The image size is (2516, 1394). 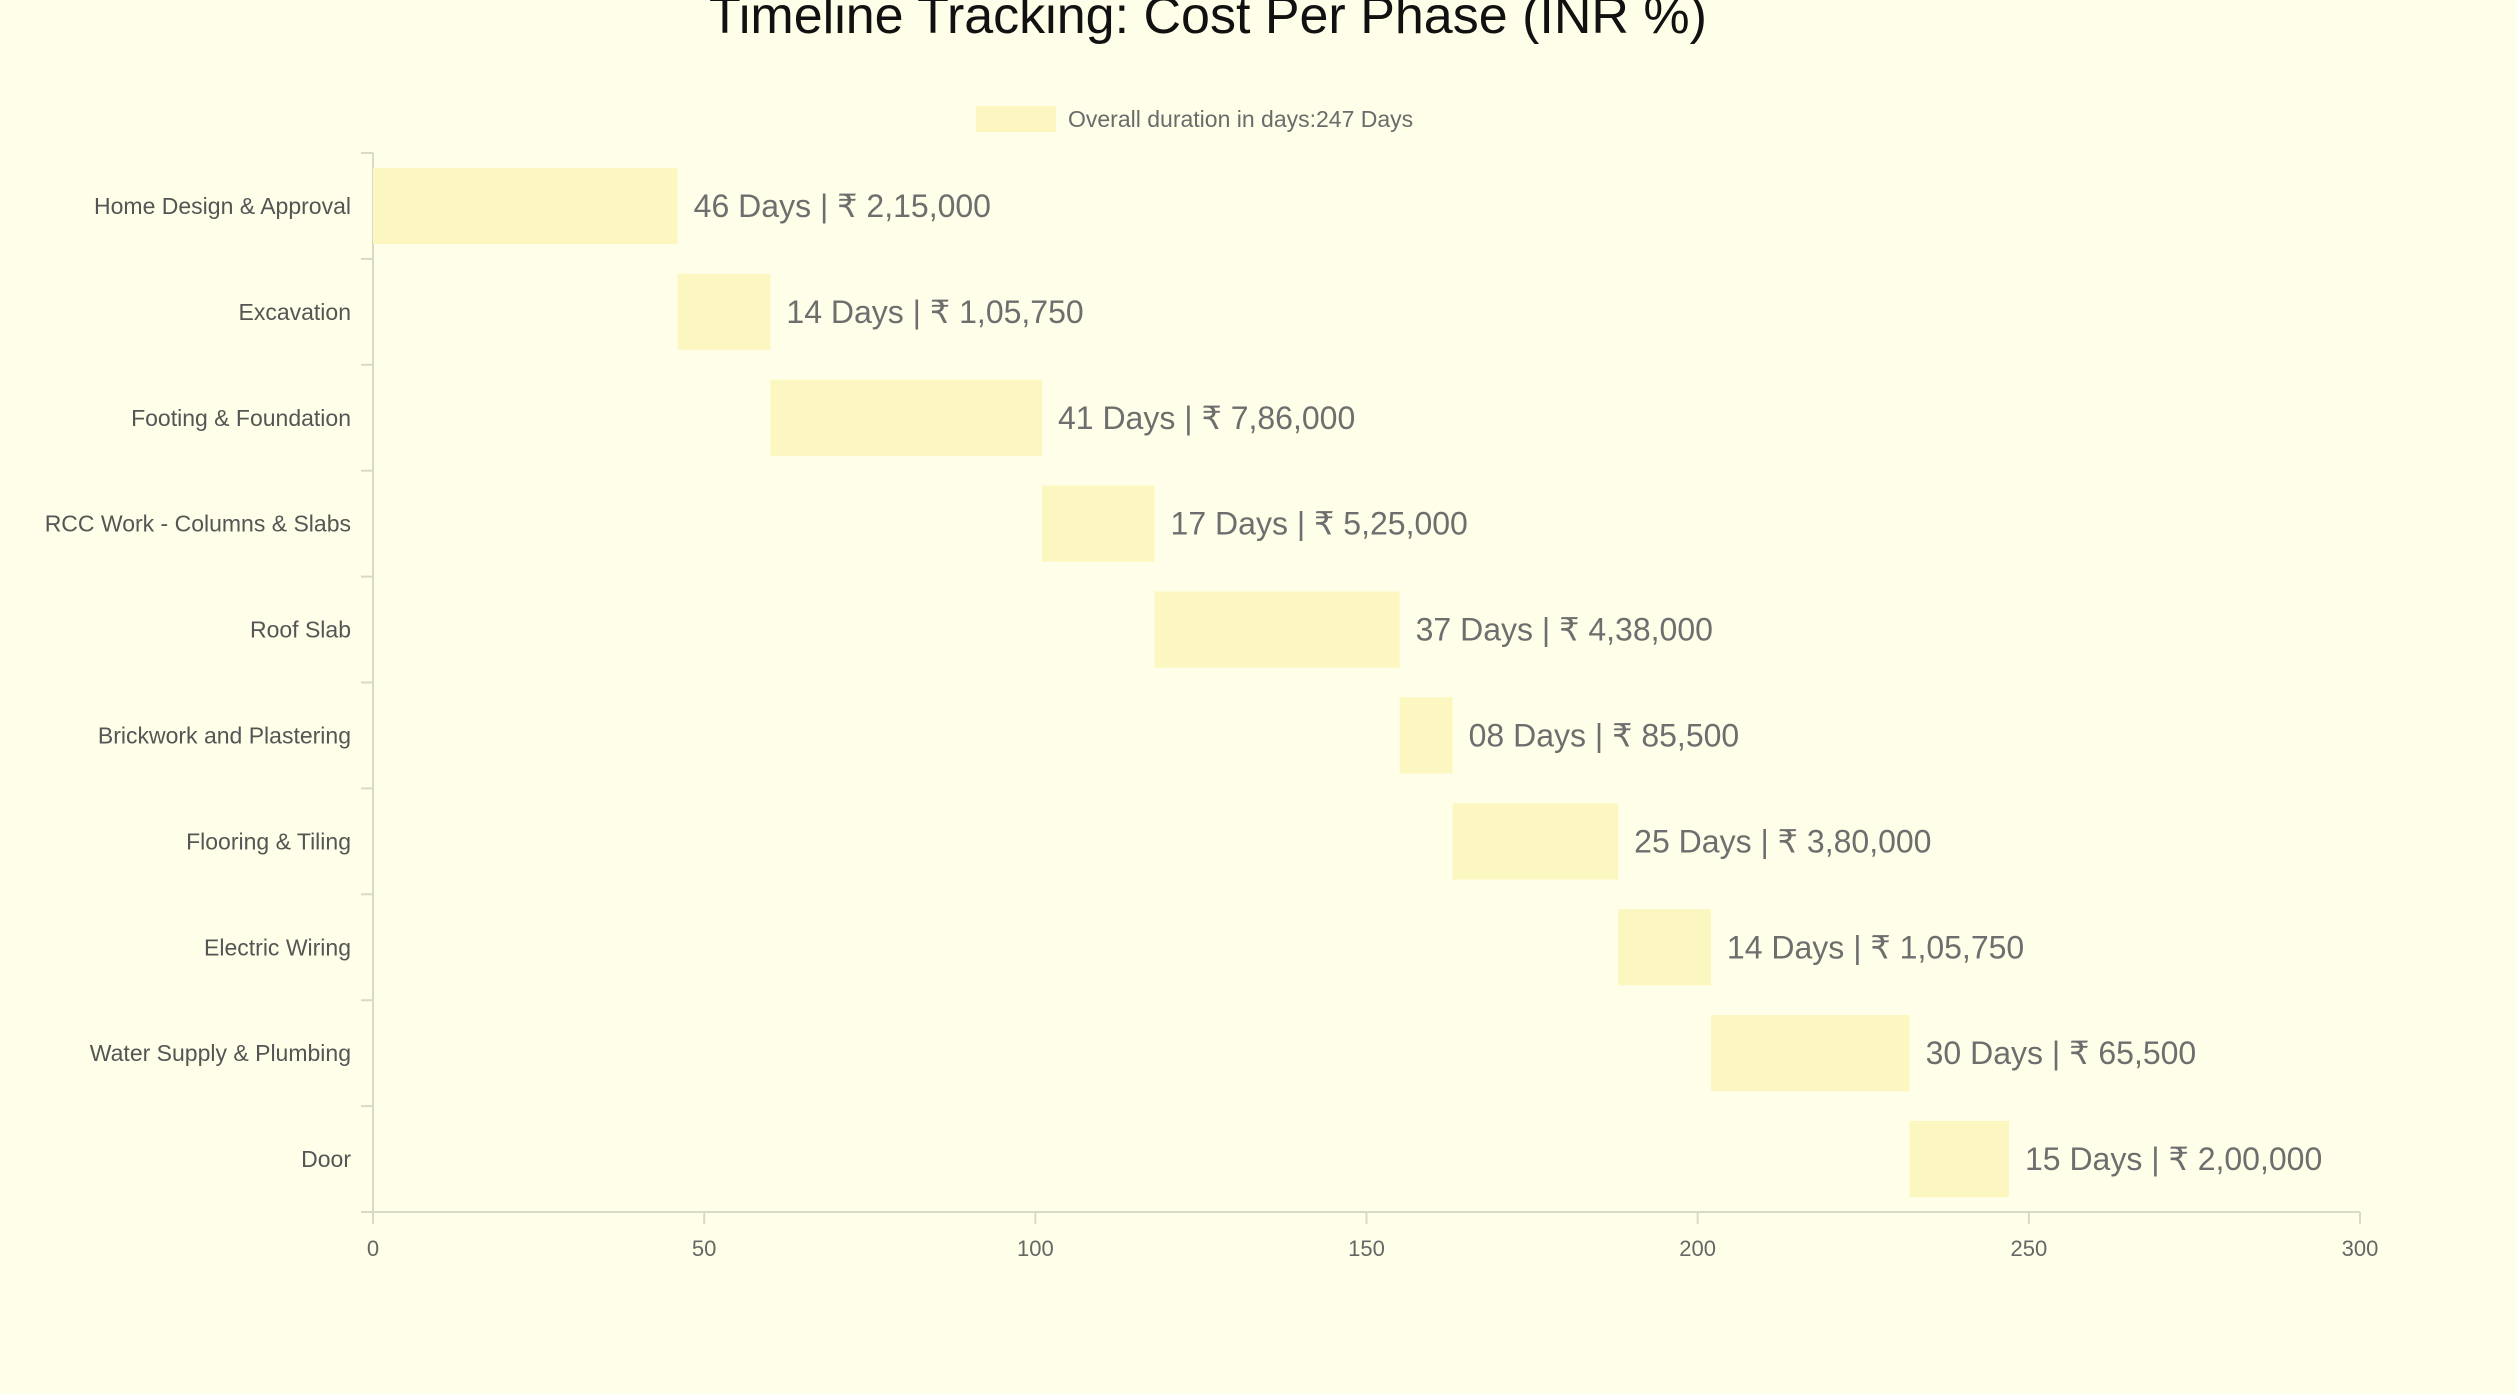 What do you see at coordinates (1697, 1248) in the screenshot?
I see `x-tick-label: 200` at bounding box center [1697, 1248].